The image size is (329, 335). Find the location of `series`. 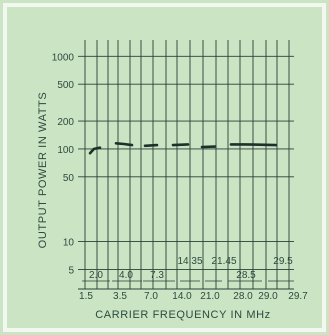

series is located at coordinates (183, 148).